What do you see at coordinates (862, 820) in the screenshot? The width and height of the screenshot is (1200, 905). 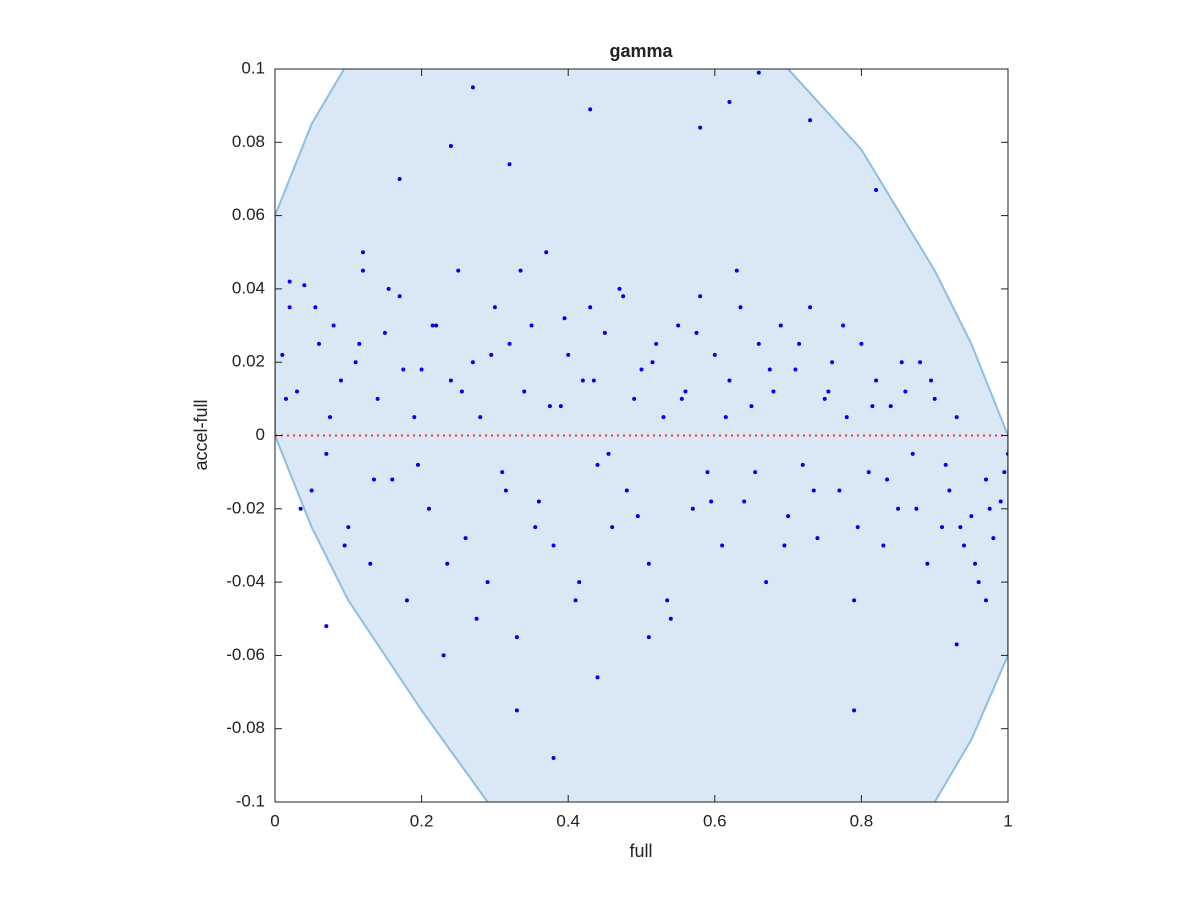 I see `x-tick-label: 0.8` at bounding box center [862, 820].